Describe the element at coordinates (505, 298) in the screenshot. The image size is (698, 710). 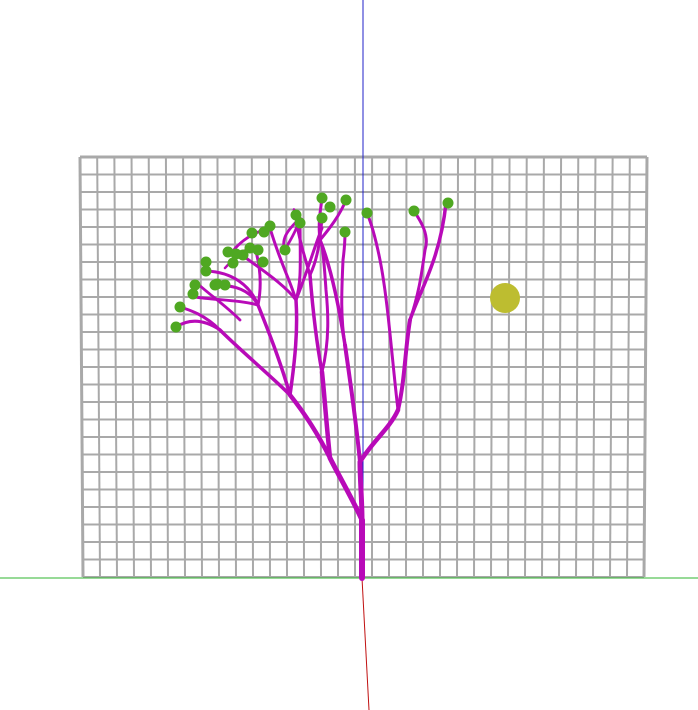
I see `light-source-icon` at that location.